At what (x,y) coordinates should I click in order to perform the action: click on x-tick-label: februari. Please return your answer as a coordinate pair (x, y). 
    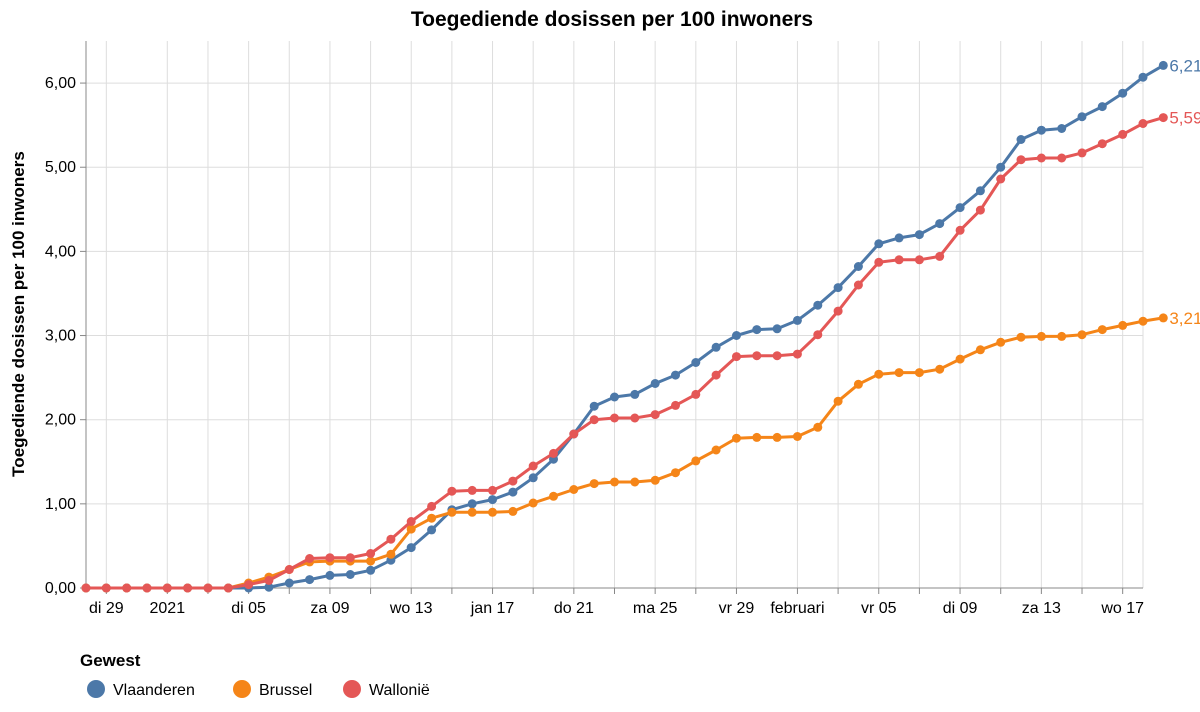
    Looking at the image, I should click on (797, 608).